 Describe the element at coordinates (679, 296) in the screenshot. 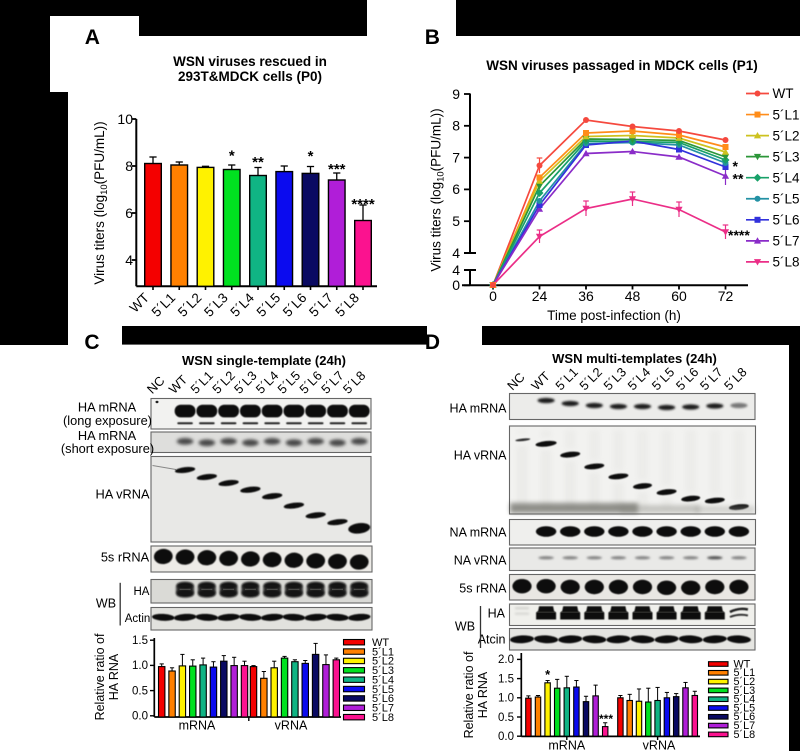

I see `svg-text: 60` at that location.